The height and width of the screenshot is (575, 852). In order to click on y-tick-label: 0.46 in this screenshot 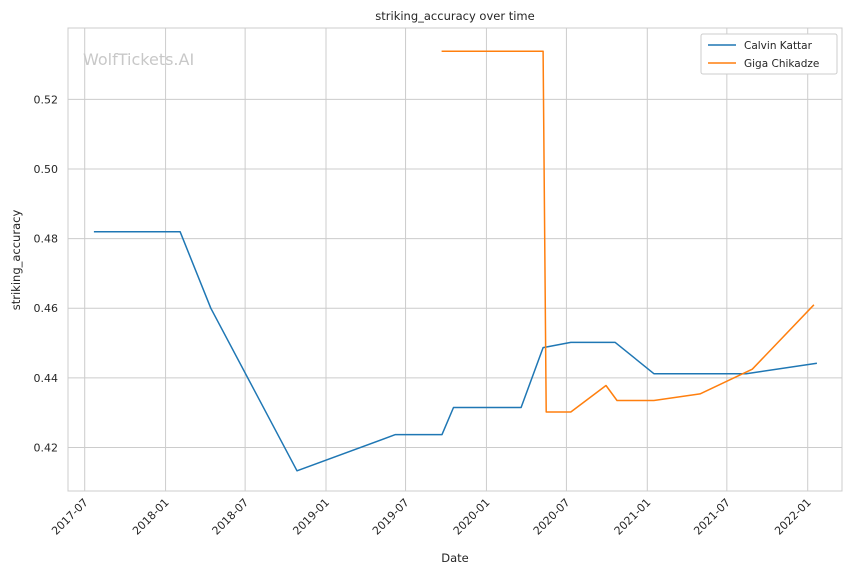, I will do `click(46, 308)`.